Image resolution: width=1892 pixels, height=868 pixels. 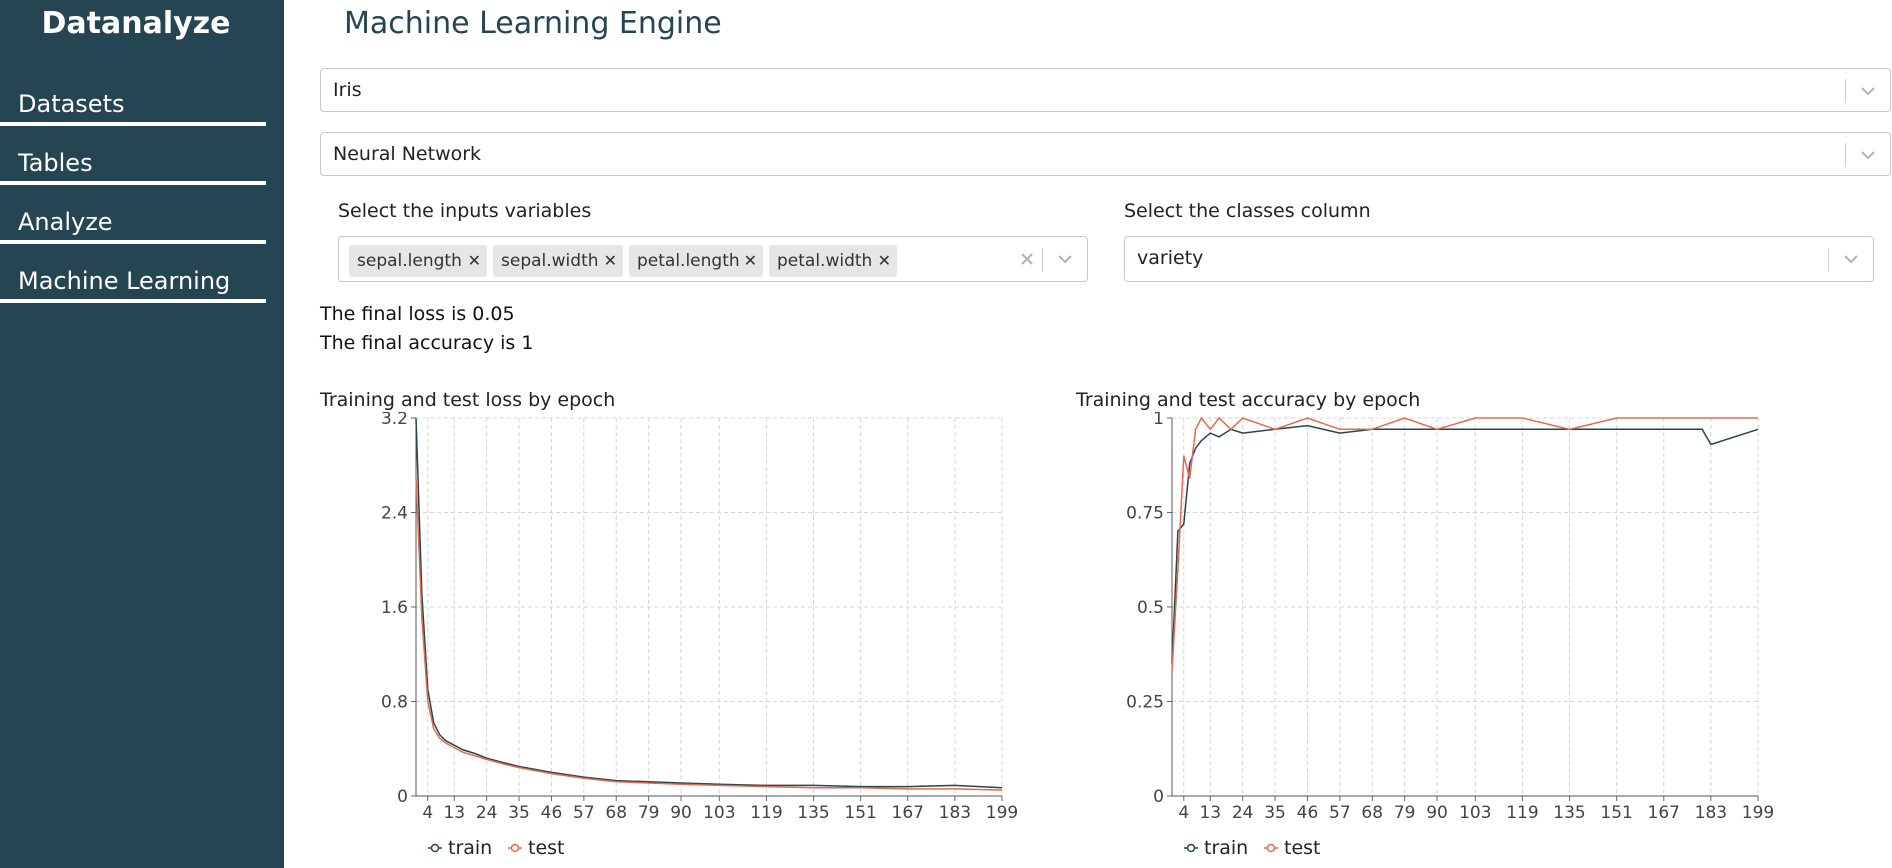 What do you see at coordinates (468, 400) in the screenshot?
I see `chart-title: Training and test loss by epoch` at bounding box center [468, 400].